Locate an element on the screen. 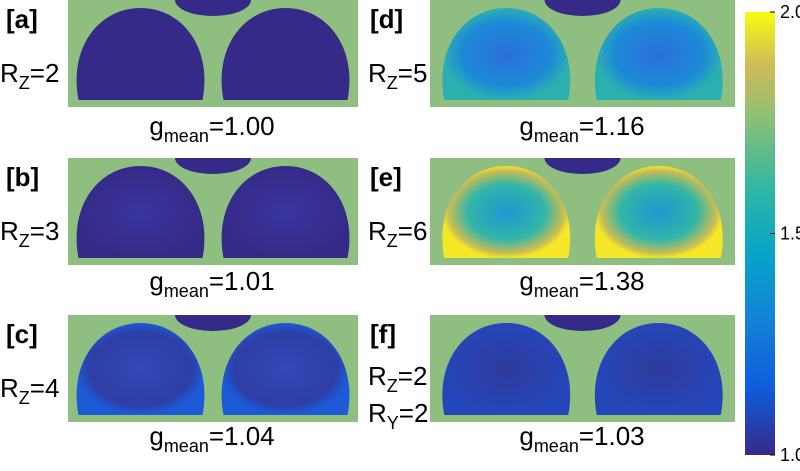 The image size is (800, 471). panel-label: [c] is located at coordinates (22, 334).